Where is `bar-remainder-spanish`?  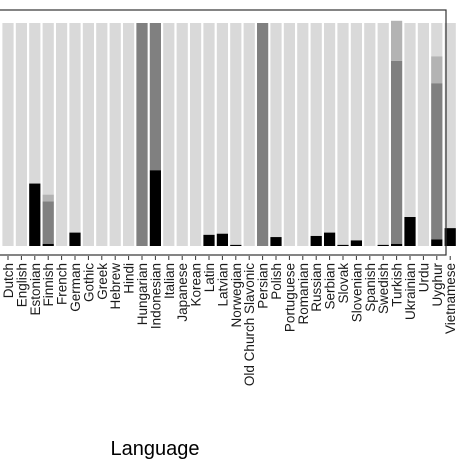 bar-remainder-spanish is located at coordinates (370, 134).